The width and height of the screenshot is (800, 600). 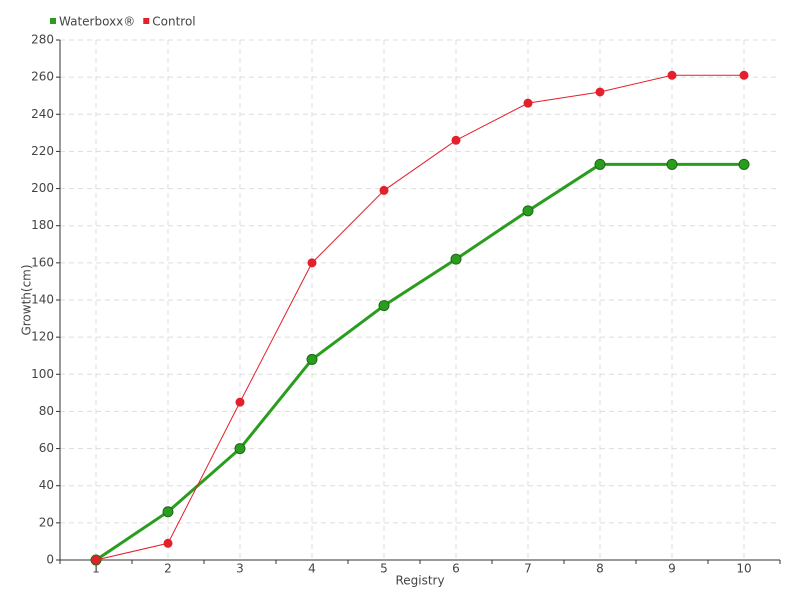 What do you see at coordinates (419, 581) in the screenshot?
I see `x-axis-label: Registry` at bounding box center [419, 581].